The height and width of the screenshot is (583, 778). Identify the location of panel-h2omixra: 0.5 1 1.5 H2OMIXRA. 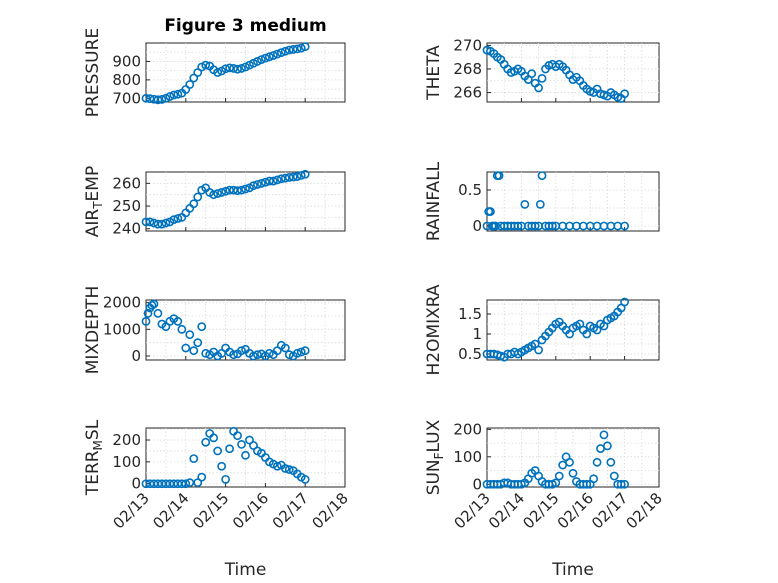
(542, 330).